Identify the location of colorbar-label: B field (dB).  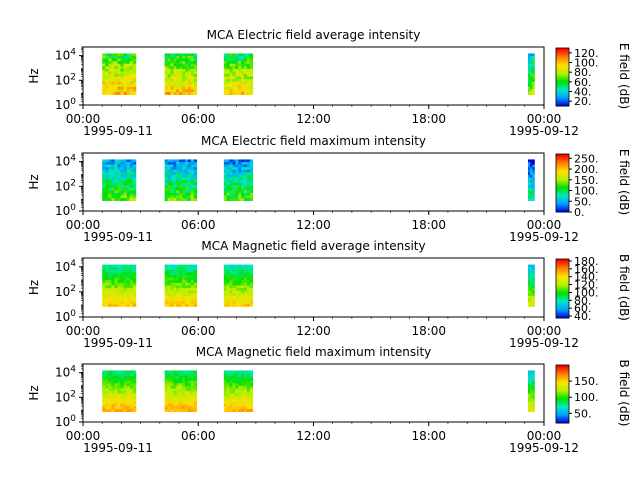
(624, 393).